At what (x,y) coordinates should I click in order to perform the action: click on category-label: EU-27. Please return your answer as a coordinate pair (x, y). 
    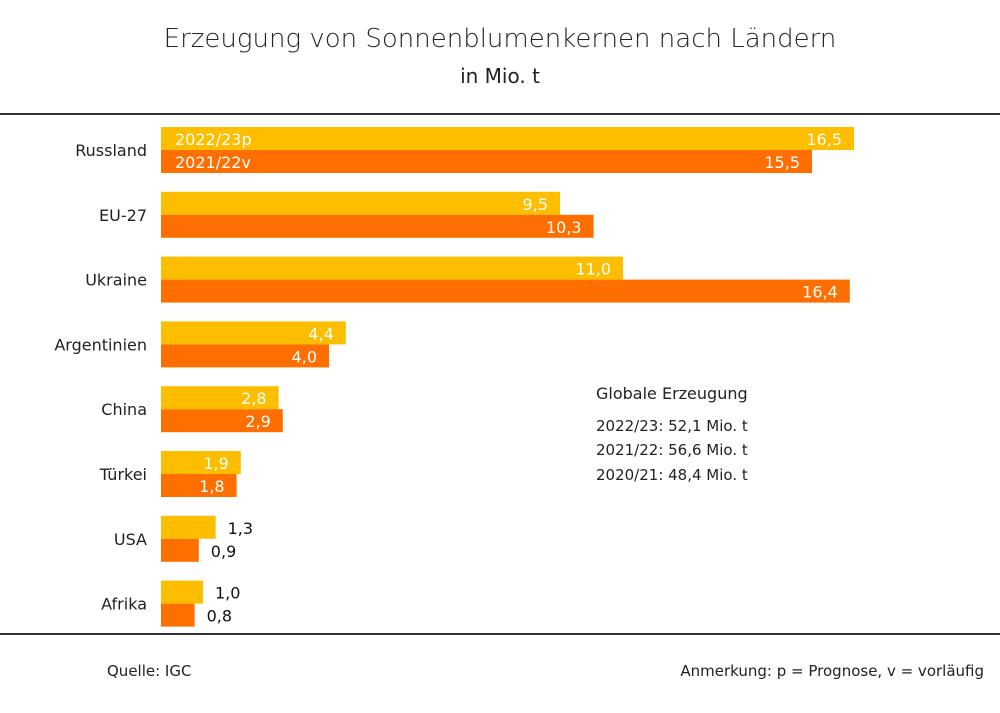
    Looking at the image, I should click on (123, 215).